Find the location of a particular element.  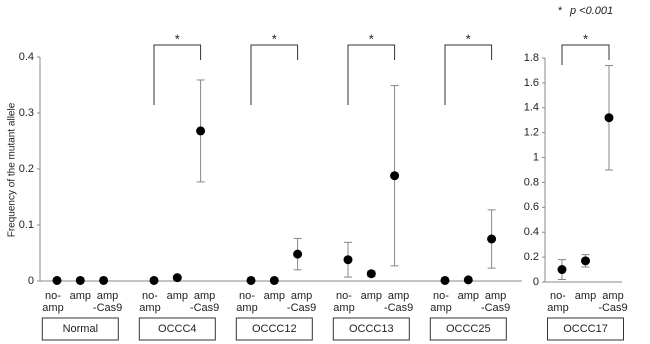

group-label: OCCC17 is located at coordinates (585, 329).